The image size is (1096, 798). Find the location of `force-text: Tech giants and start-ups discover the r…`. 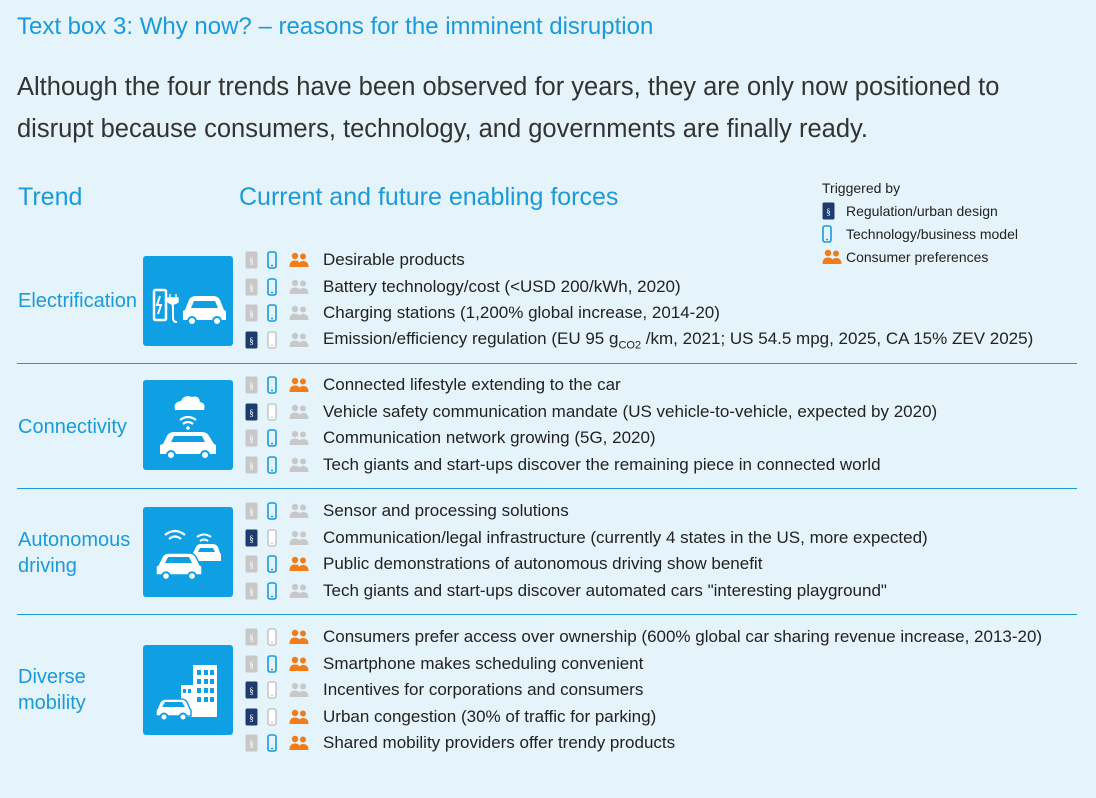

force-text: Tech giants and start-ups discover the r… is located at coordinates (602, 464).